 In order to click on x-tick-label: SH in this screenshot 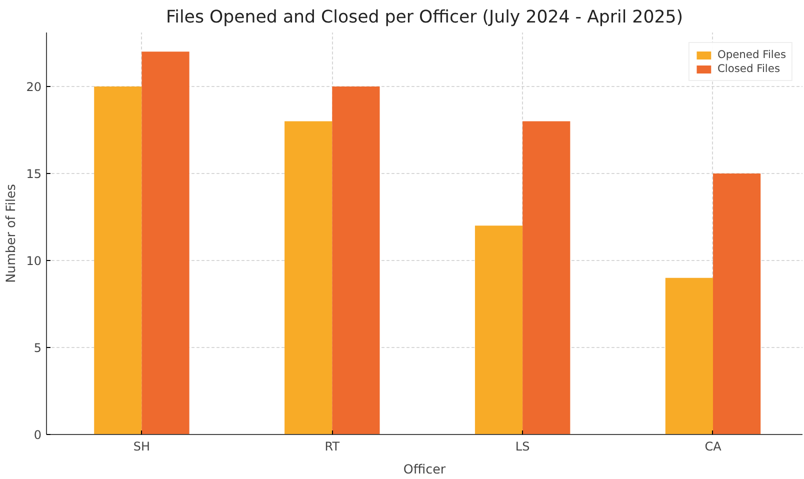, I will do `click(141, 447)`.